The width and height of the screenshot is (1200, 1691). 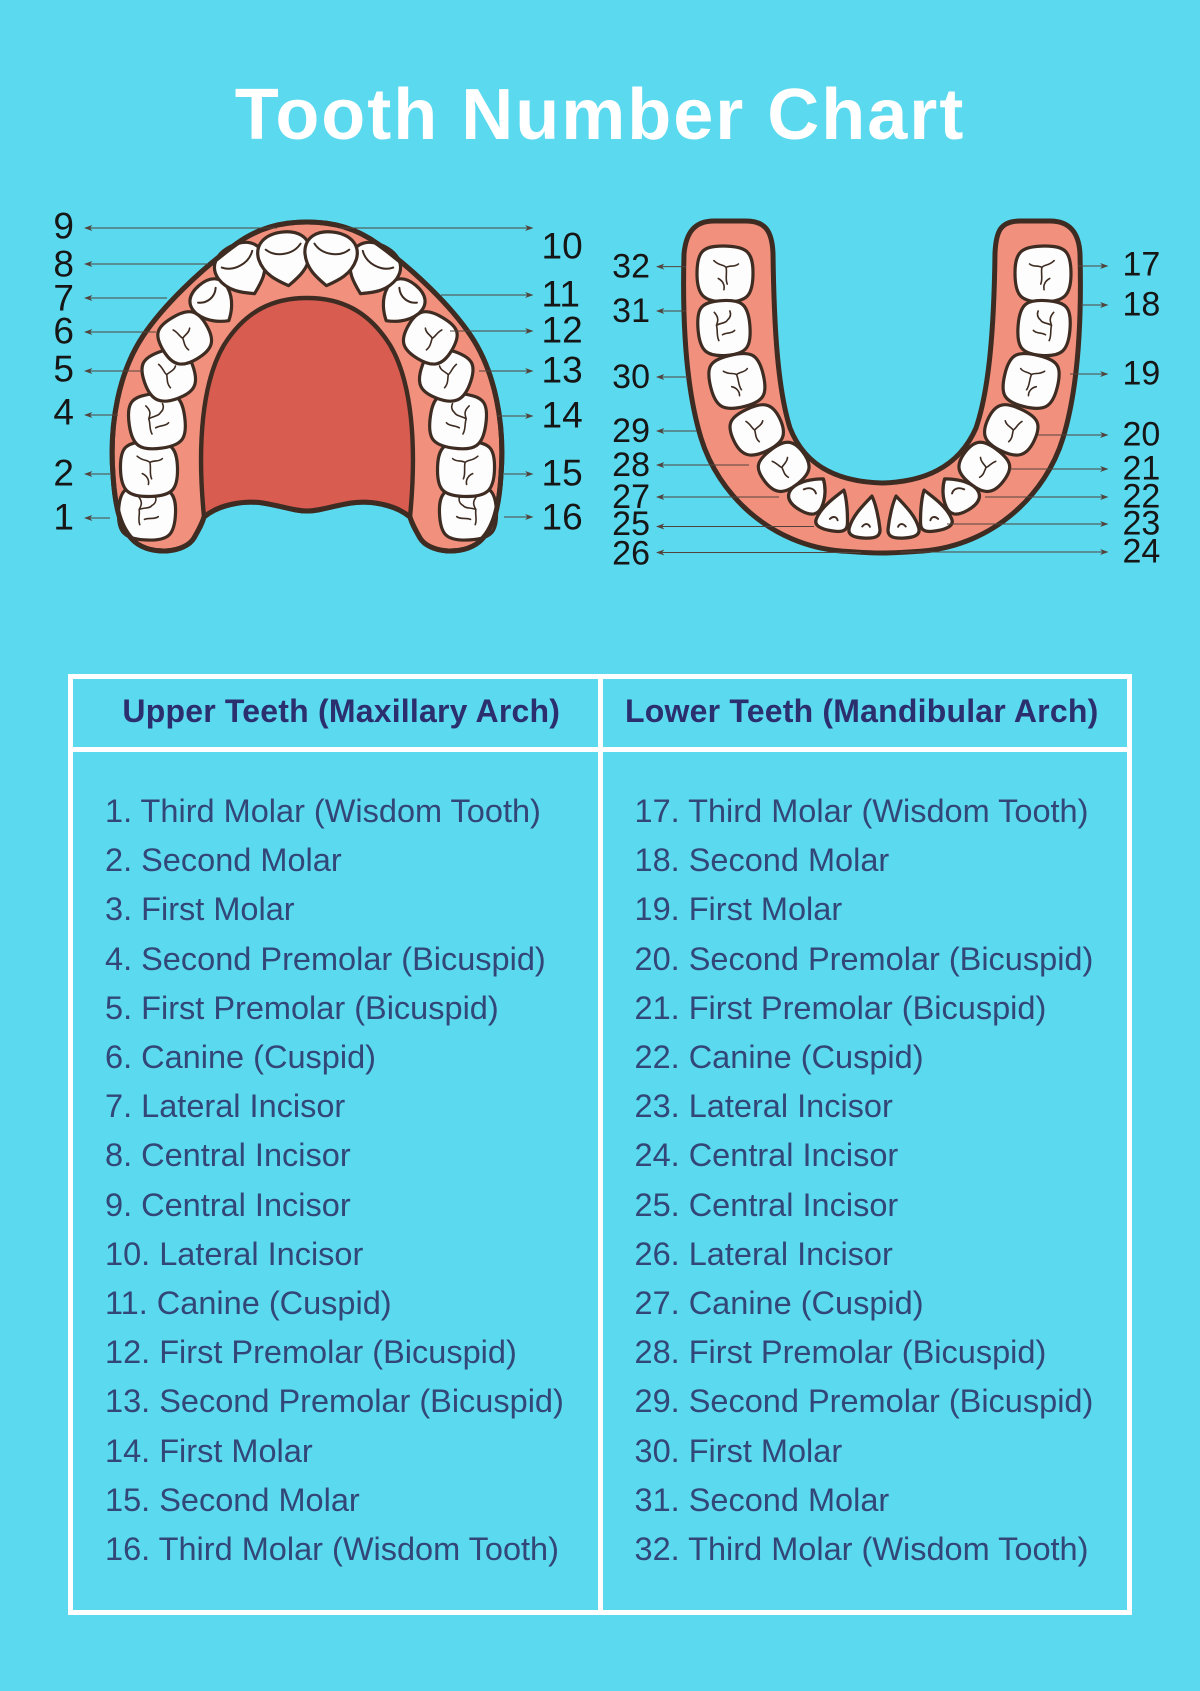 I want to click on svg-text: 11, so click(x=561, y=294).